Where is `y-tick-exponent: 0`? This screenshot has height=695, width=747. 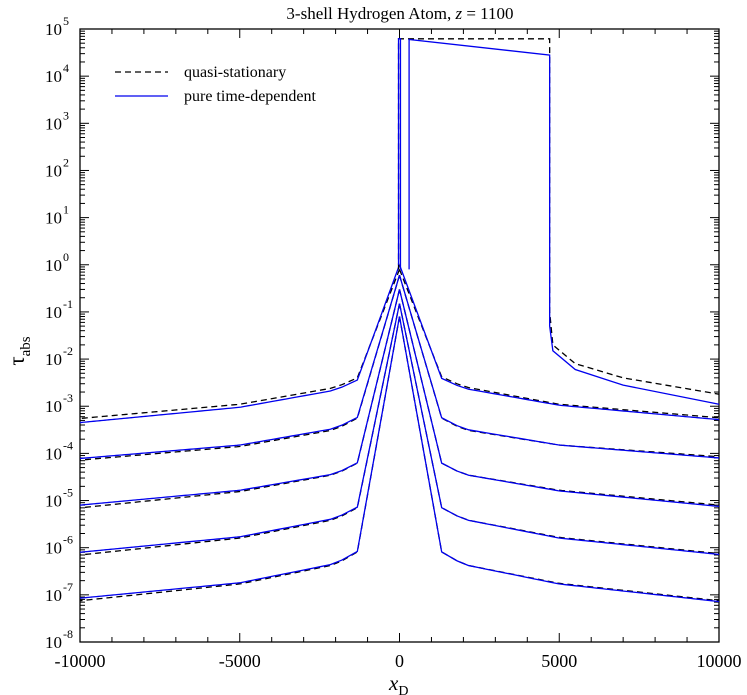 y-tick-exponent: 0 is located at coordinates (66, 257).